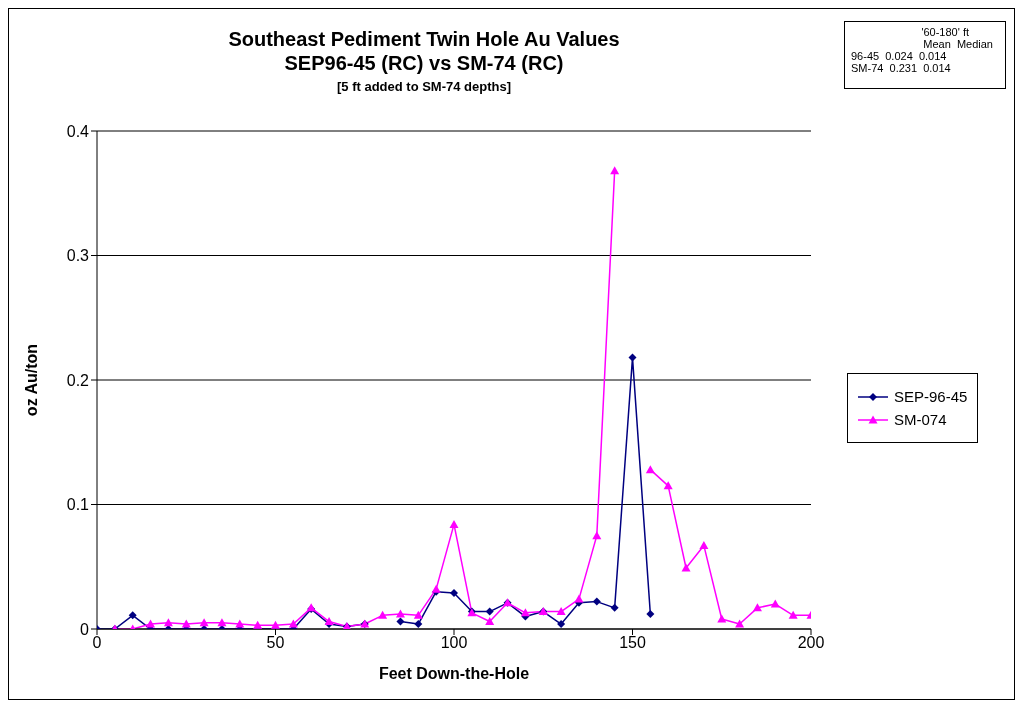 This screenshot has height=711, width=1027. I want to click on y-tick-label: 0.2, so click(78, 380).